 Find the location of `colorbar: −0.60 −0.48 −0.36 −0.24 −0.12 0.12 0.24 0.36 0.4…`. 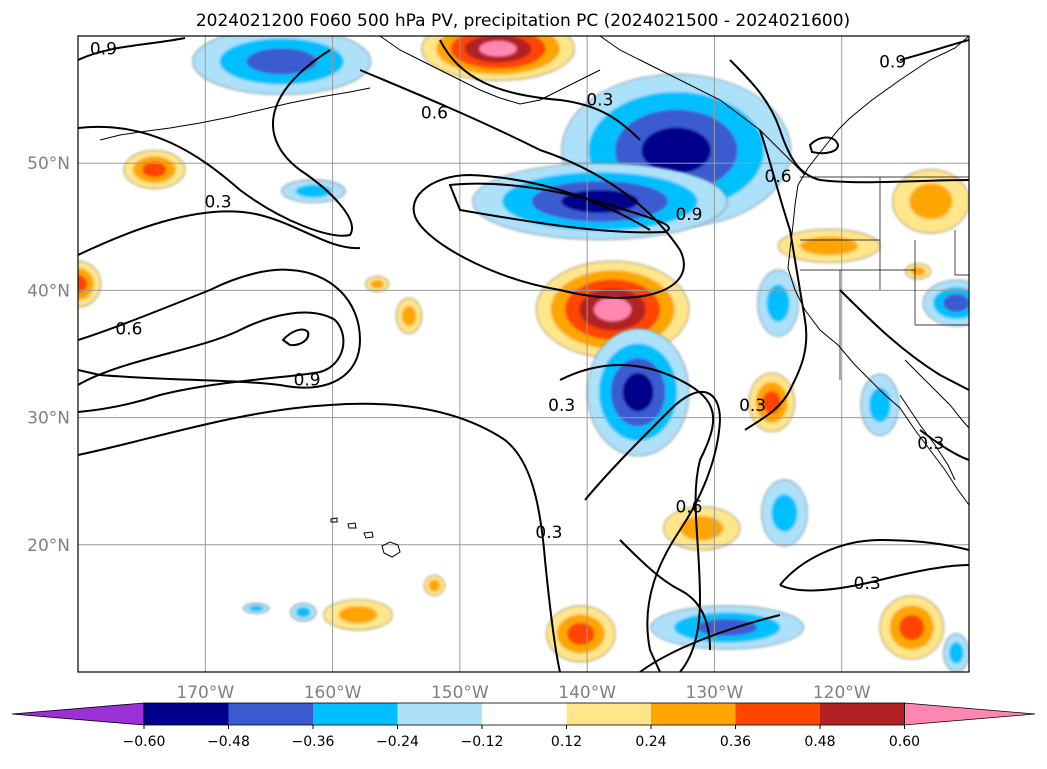

colorbar: −0.60 −0.48 −0.36 −0.24 −0.12 0.12 0.24 0.36 0.4… is located at coordinates (523, 726).